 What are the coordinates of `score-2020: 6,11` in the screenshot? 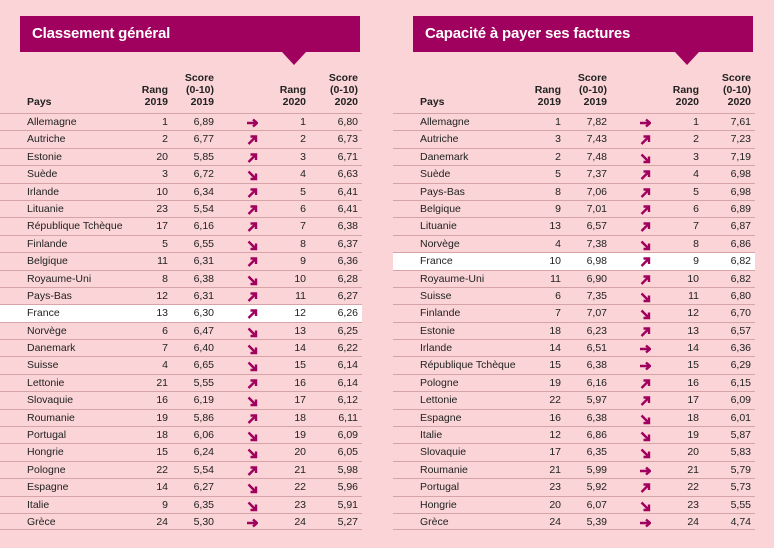 It's located at (348, 417).